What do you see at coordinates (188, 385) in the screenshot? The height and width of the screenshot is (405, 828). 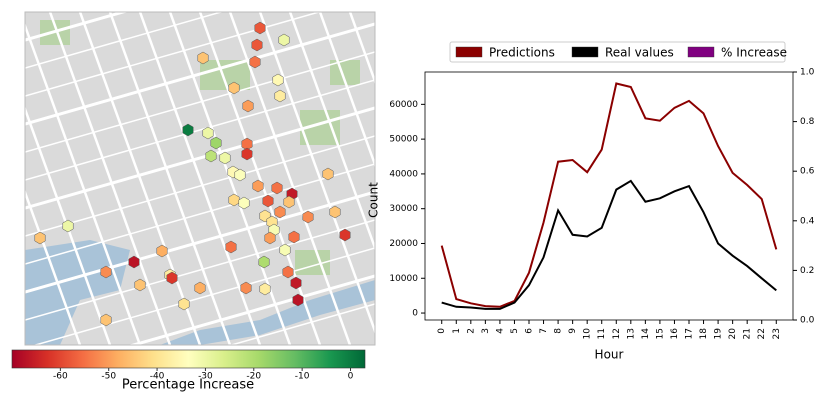 I see `colorbar-label: Percentage Increase` at bounding box center [188, 385].